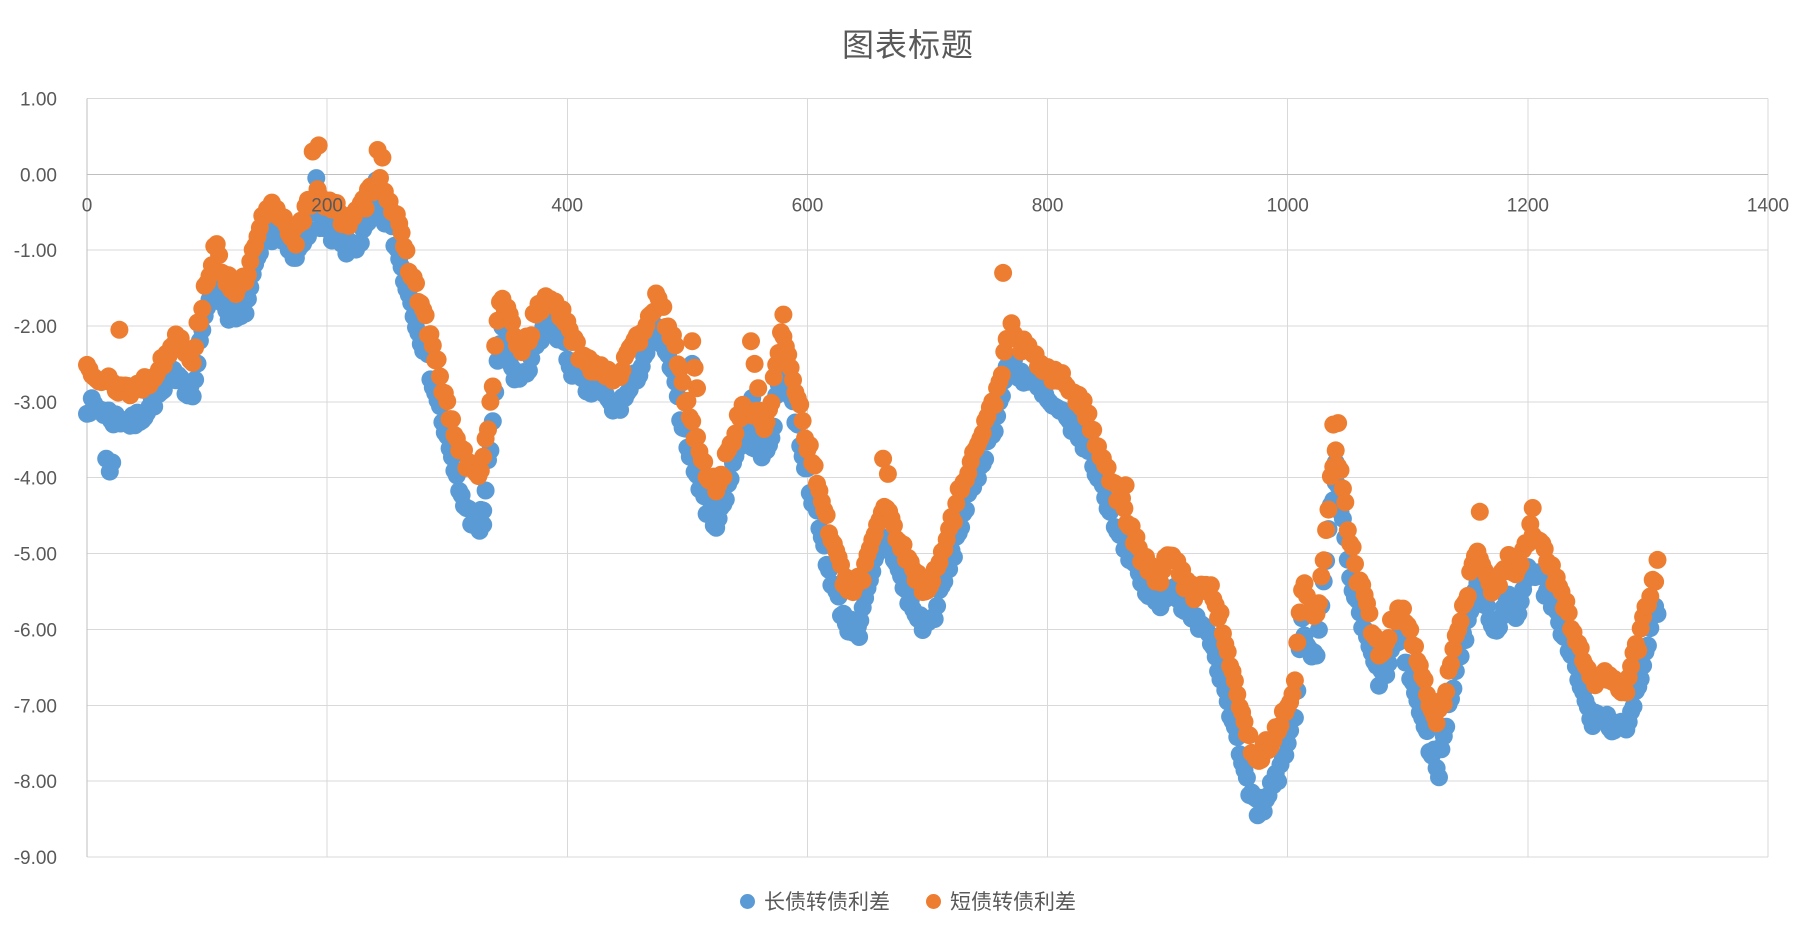 Image resolution: width=1816 pixels, height=936 pixels. Describe the element at coordinates (815, 901) in the screenshot. I see `legend-item-long-bond: 长债转债利差` at that location.